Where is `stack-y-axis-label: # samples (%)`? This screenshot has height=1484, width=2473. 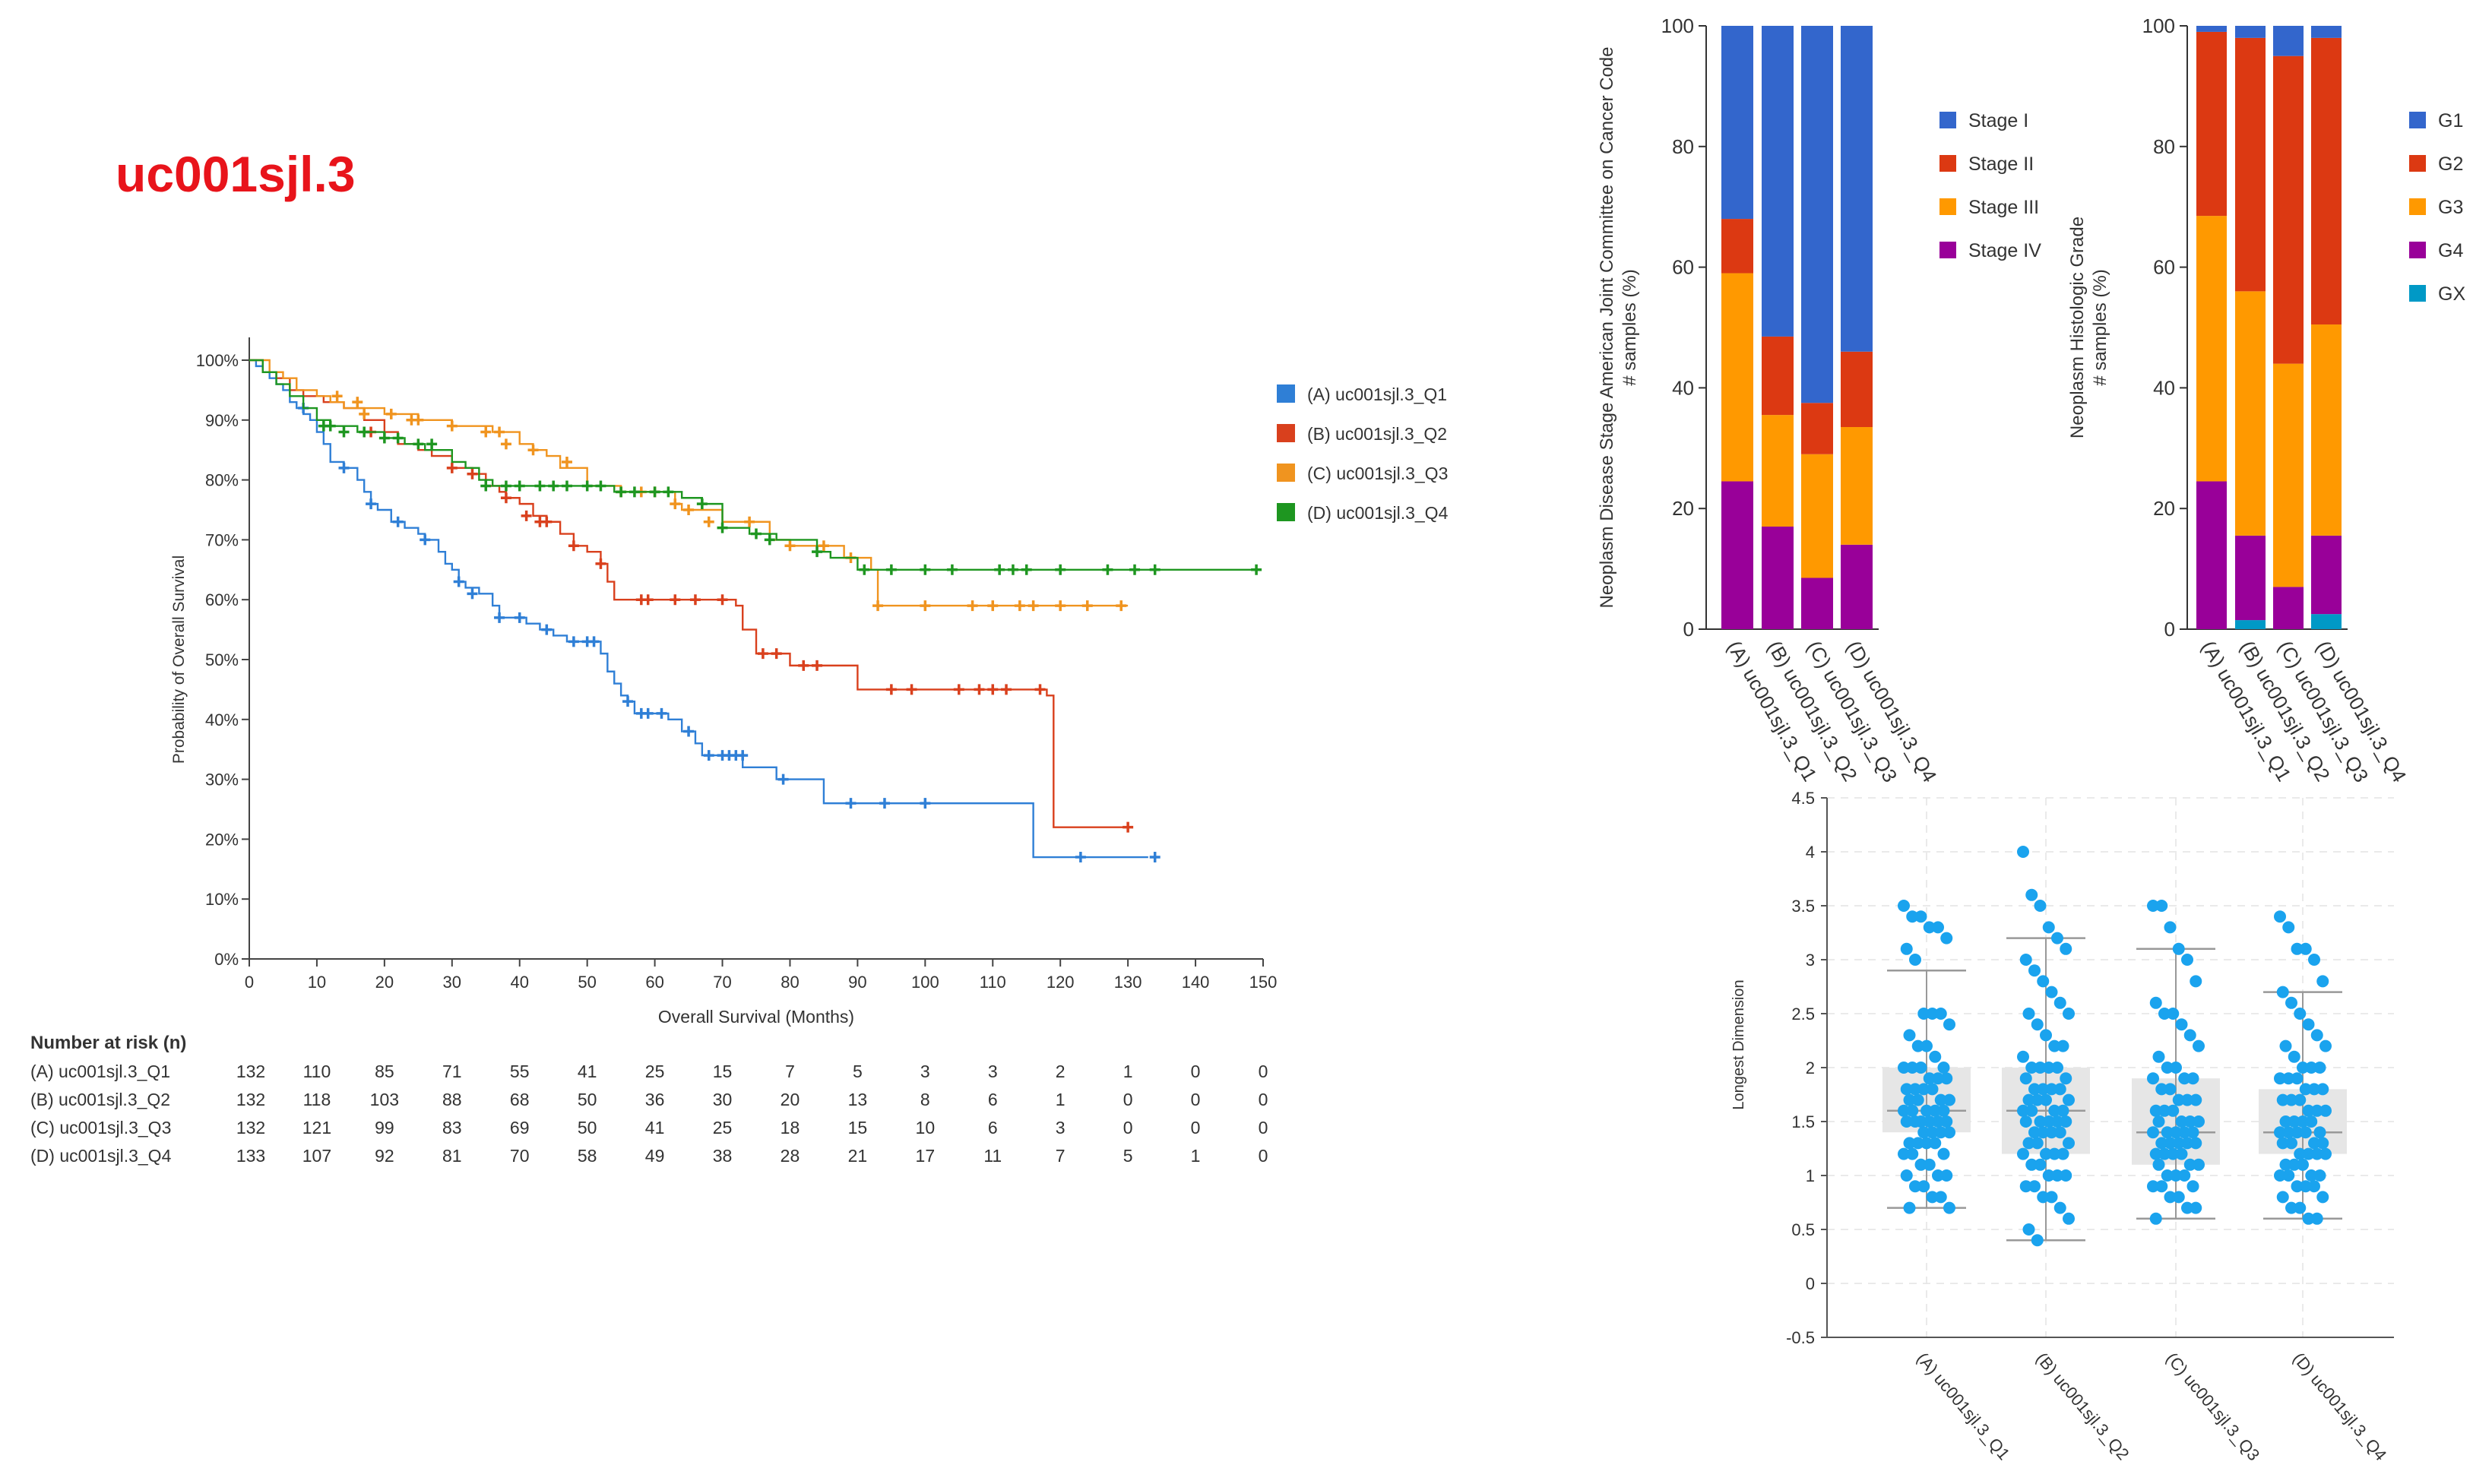 stack-y-axis-label: # samples (%) is located at coordinates (1630, 327).